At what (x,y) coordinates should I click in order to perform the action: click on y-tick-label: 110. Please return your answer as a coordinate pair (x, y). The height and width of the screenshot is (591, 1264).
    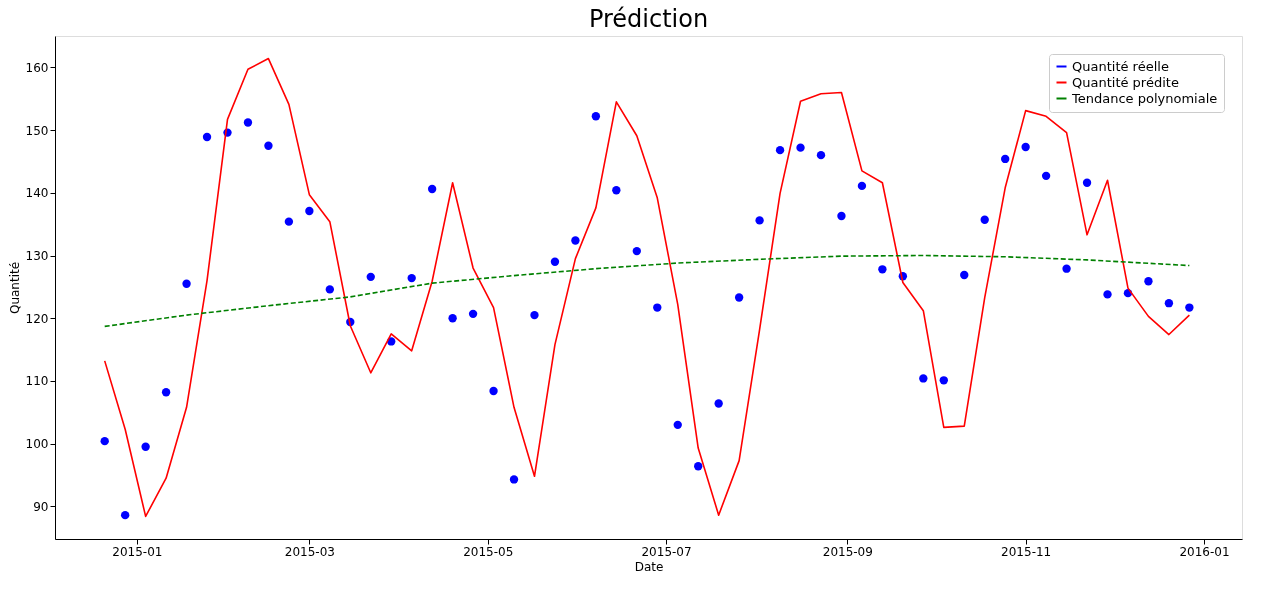
    Looking at the image, I should click on (37, 381).